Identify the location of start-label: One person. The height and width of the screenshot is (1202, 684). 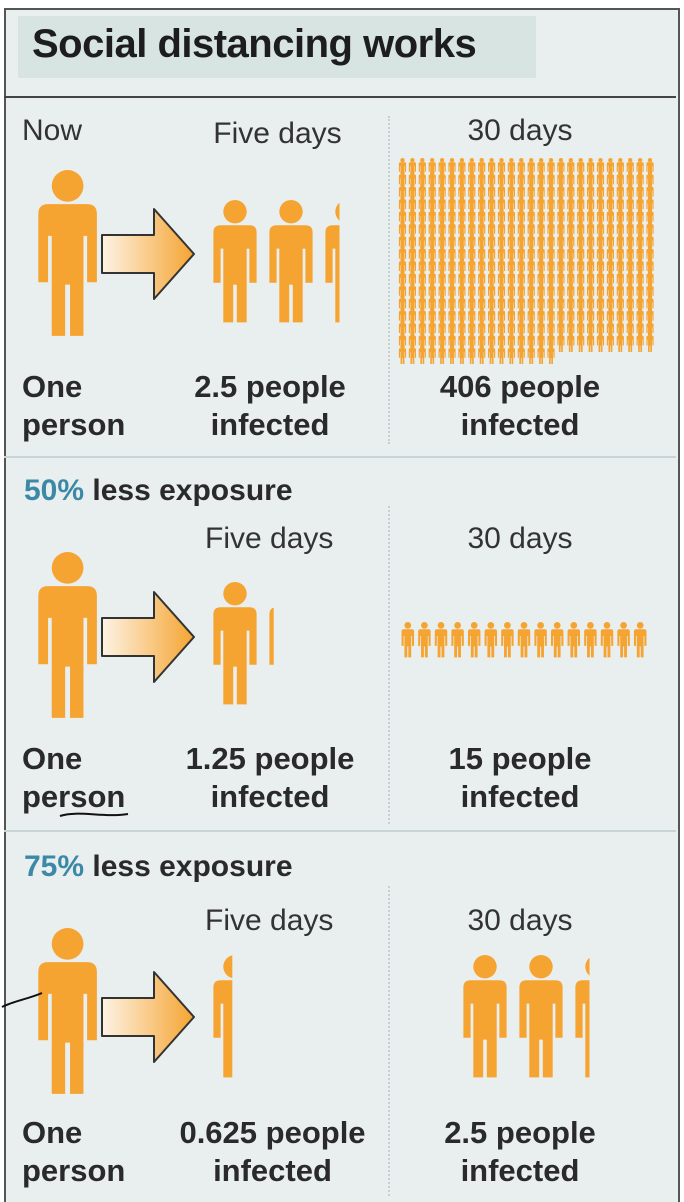
(74, 1151).